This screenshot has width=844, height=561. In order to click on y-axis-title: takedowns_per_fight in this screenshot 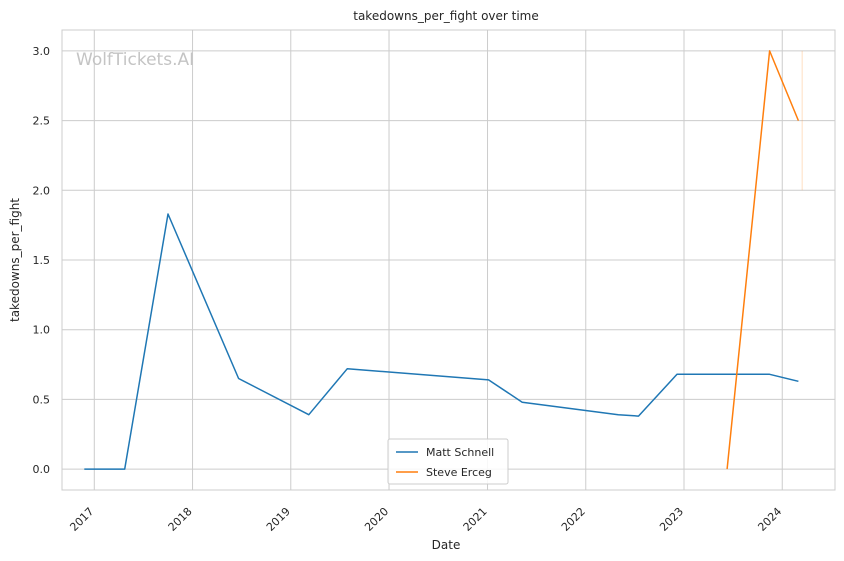, I will do `click(15, 260)`.